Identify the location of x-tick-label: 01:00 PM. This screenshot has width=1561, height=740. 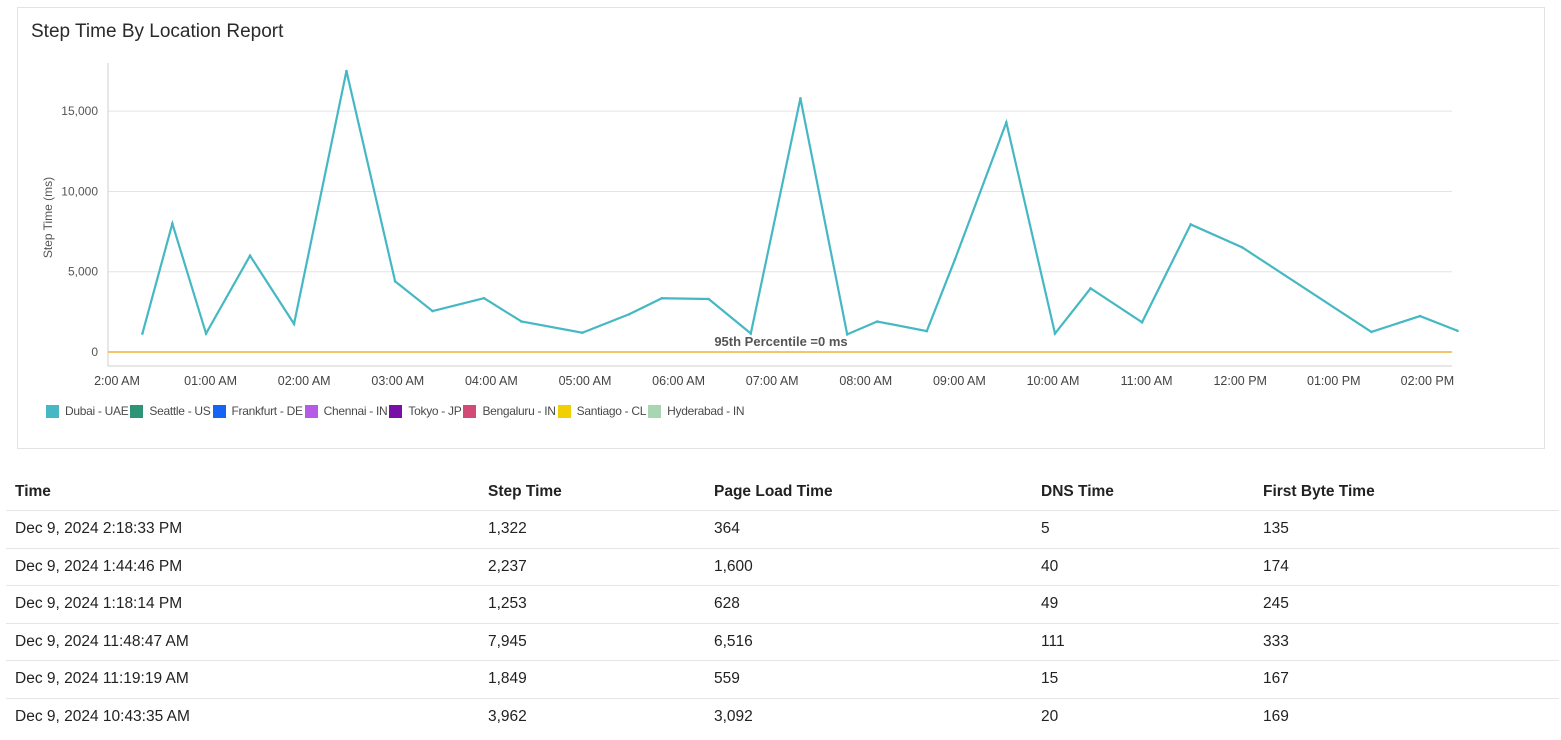
(1334, 381).